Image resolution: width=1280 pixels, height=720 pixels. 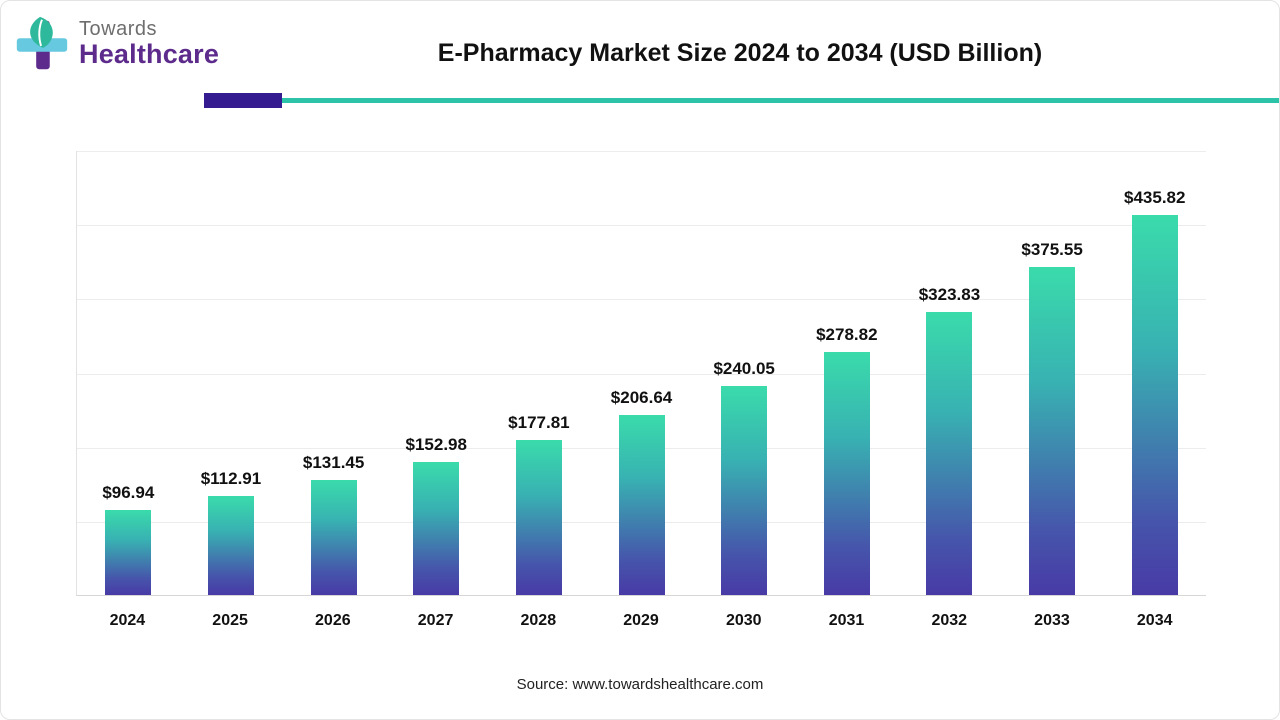 I want to click on bar-value-label: $152.98, so click(x=436, y=444).